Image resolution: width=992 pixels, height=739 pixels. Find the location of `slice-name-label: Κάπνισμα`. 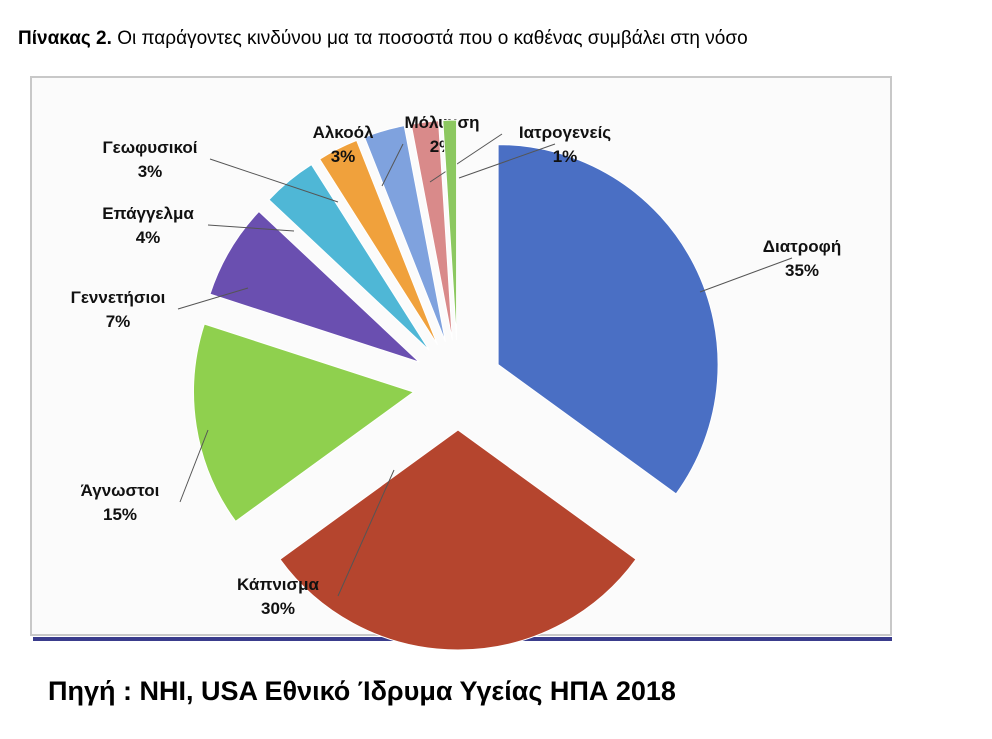

slice-name-label: Κάπνισμα is located at coordinates (278, 584).